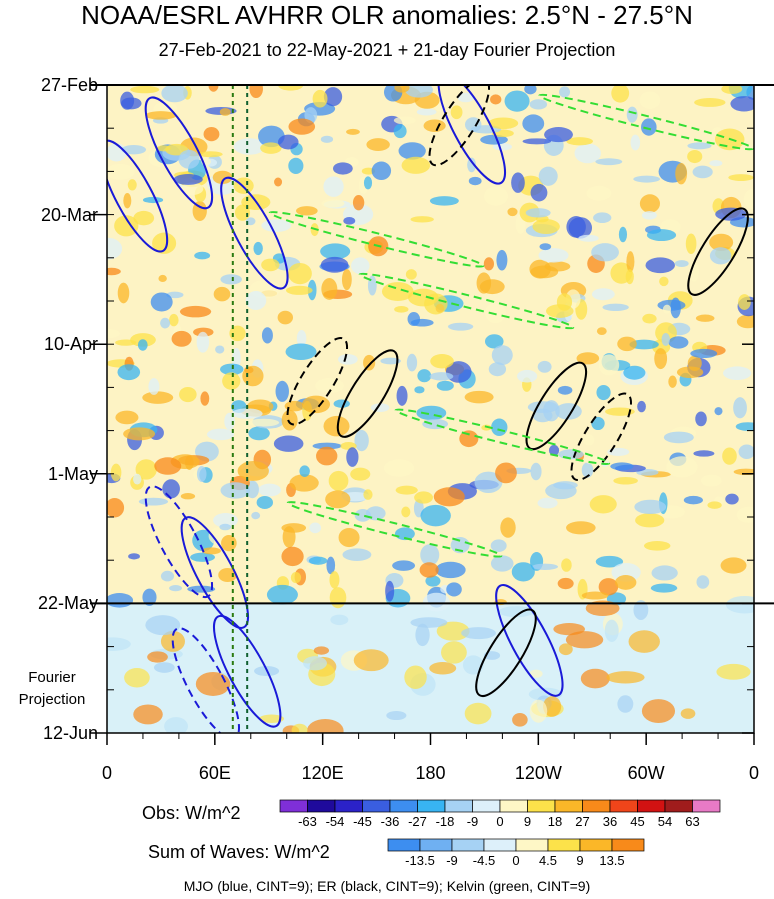 Image resolution: width=774 pixels, height=899 pixels. What do you see at coordinates (430, 773) in the screenshot?
I see `x-tick-label: 180` at bounding box center [430, 773].